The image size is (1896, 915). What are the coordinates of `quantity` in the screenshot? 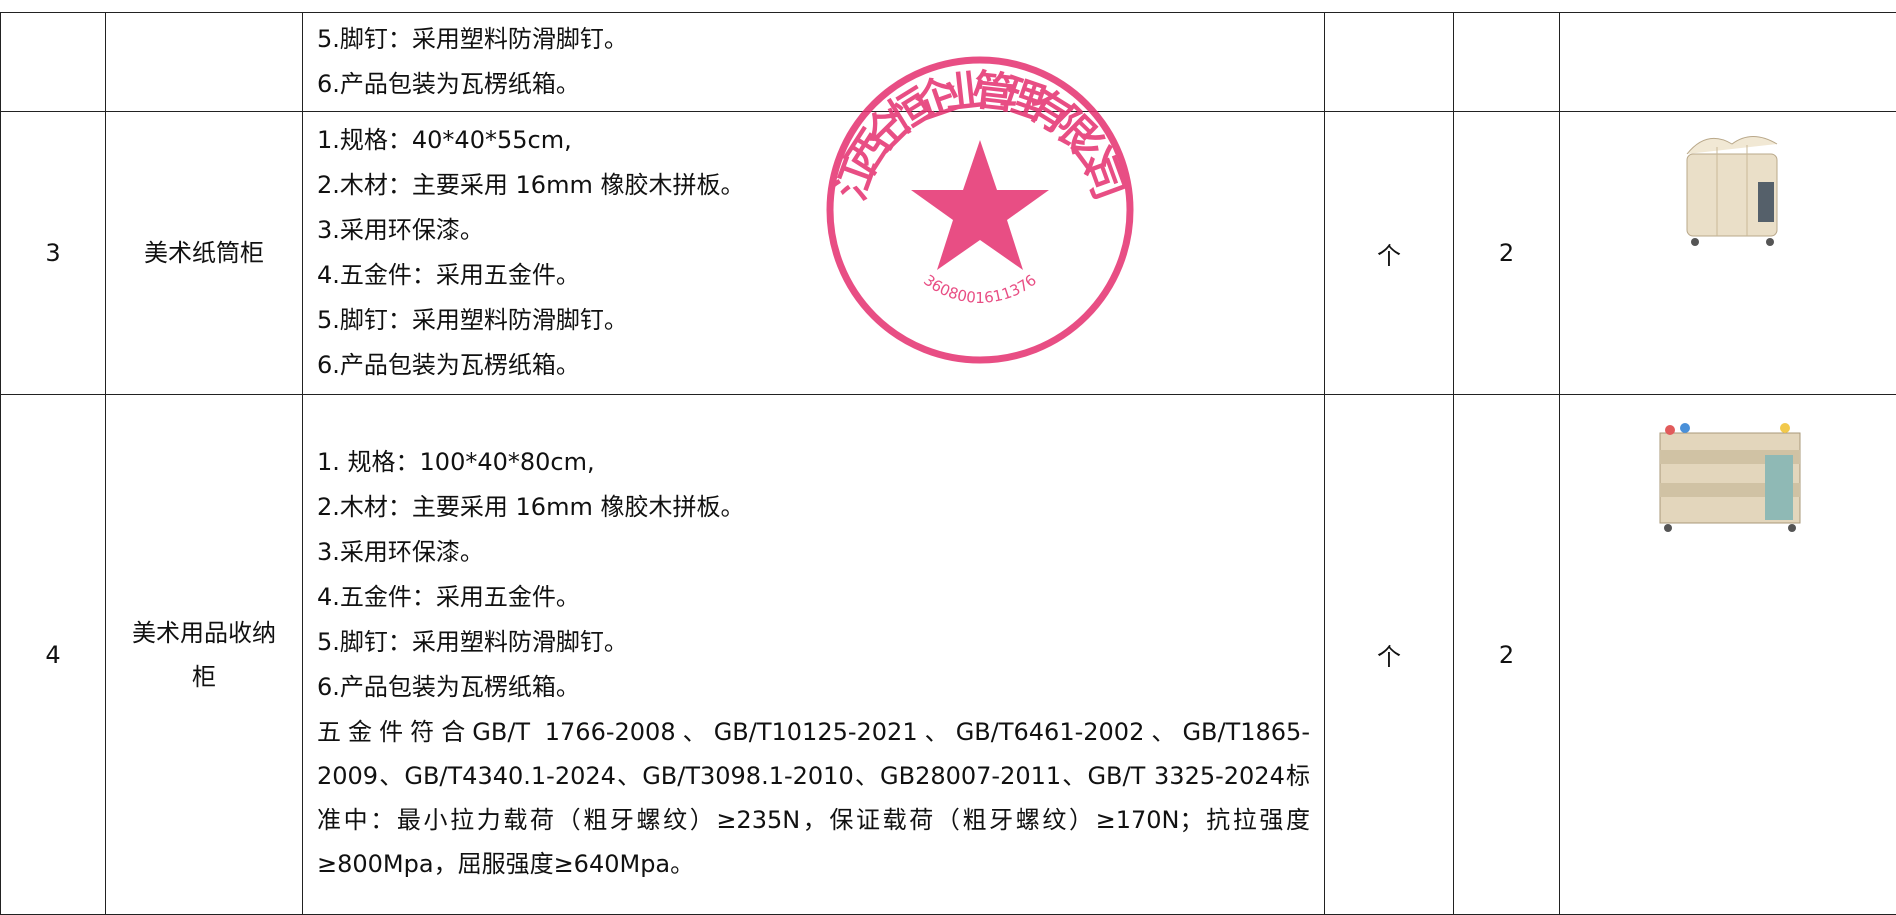 It's located at (1507, 62).